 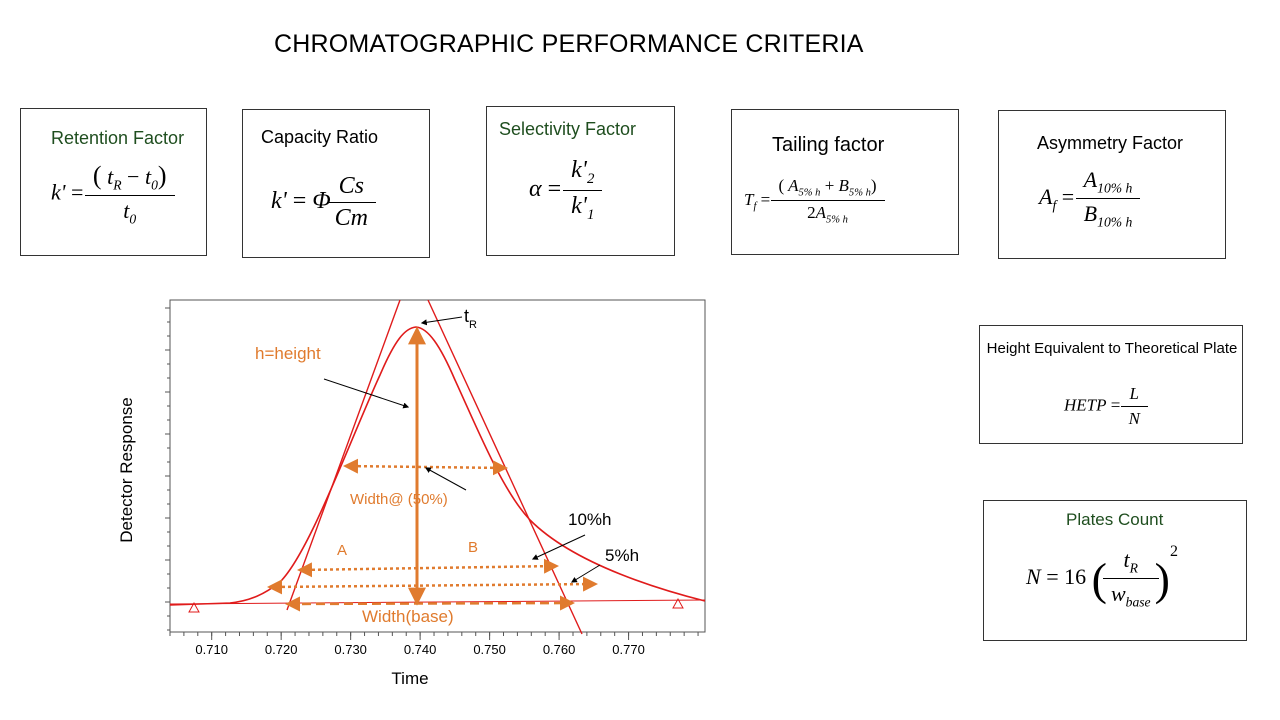 What do you see at coordinates (113, 194) in the screenshot?
I see `retention-factor-equation: k' = ( tR − t0) t0` at bounding box center [113, 194].